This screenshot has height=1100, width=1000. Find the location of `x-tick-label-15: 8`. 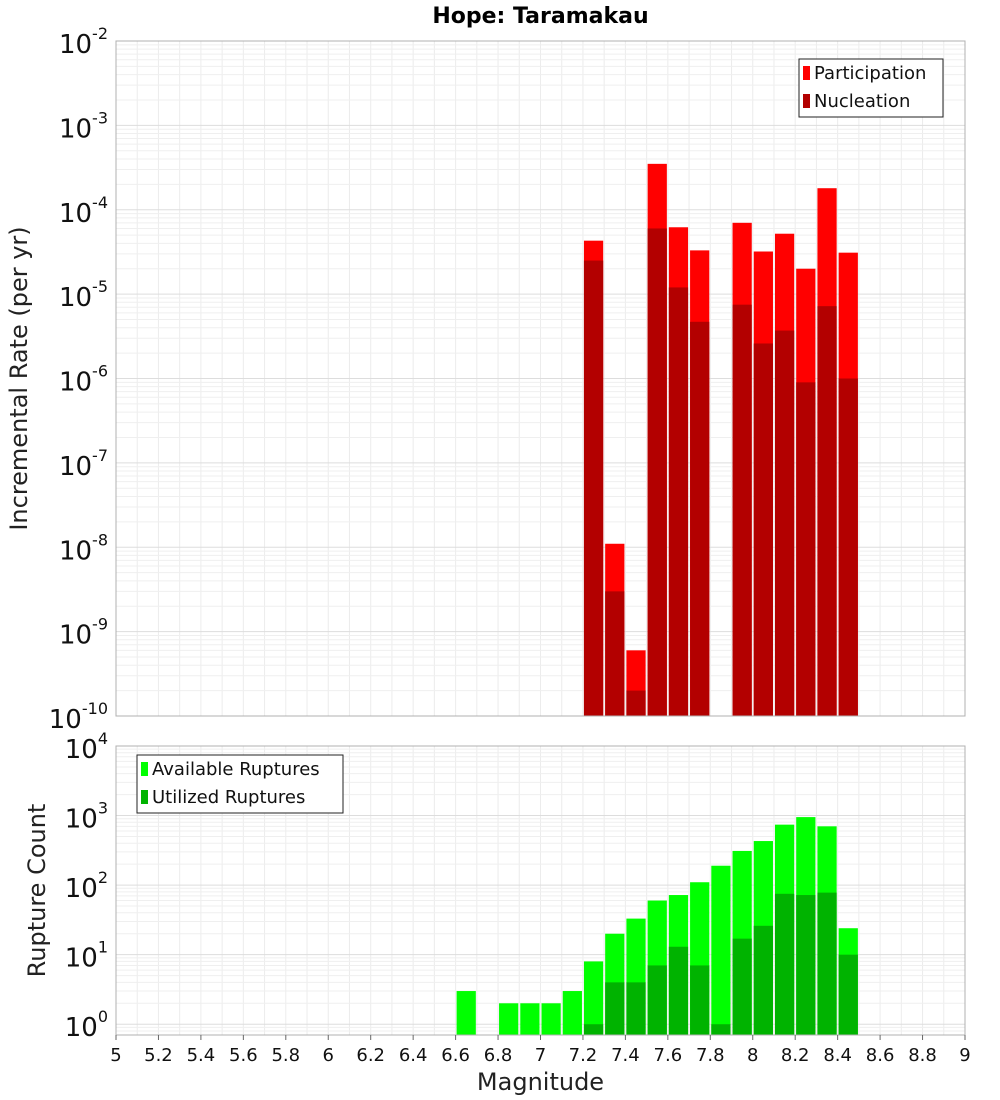

x-tick-label-15: 8 is located at coordinates (752, 1055).